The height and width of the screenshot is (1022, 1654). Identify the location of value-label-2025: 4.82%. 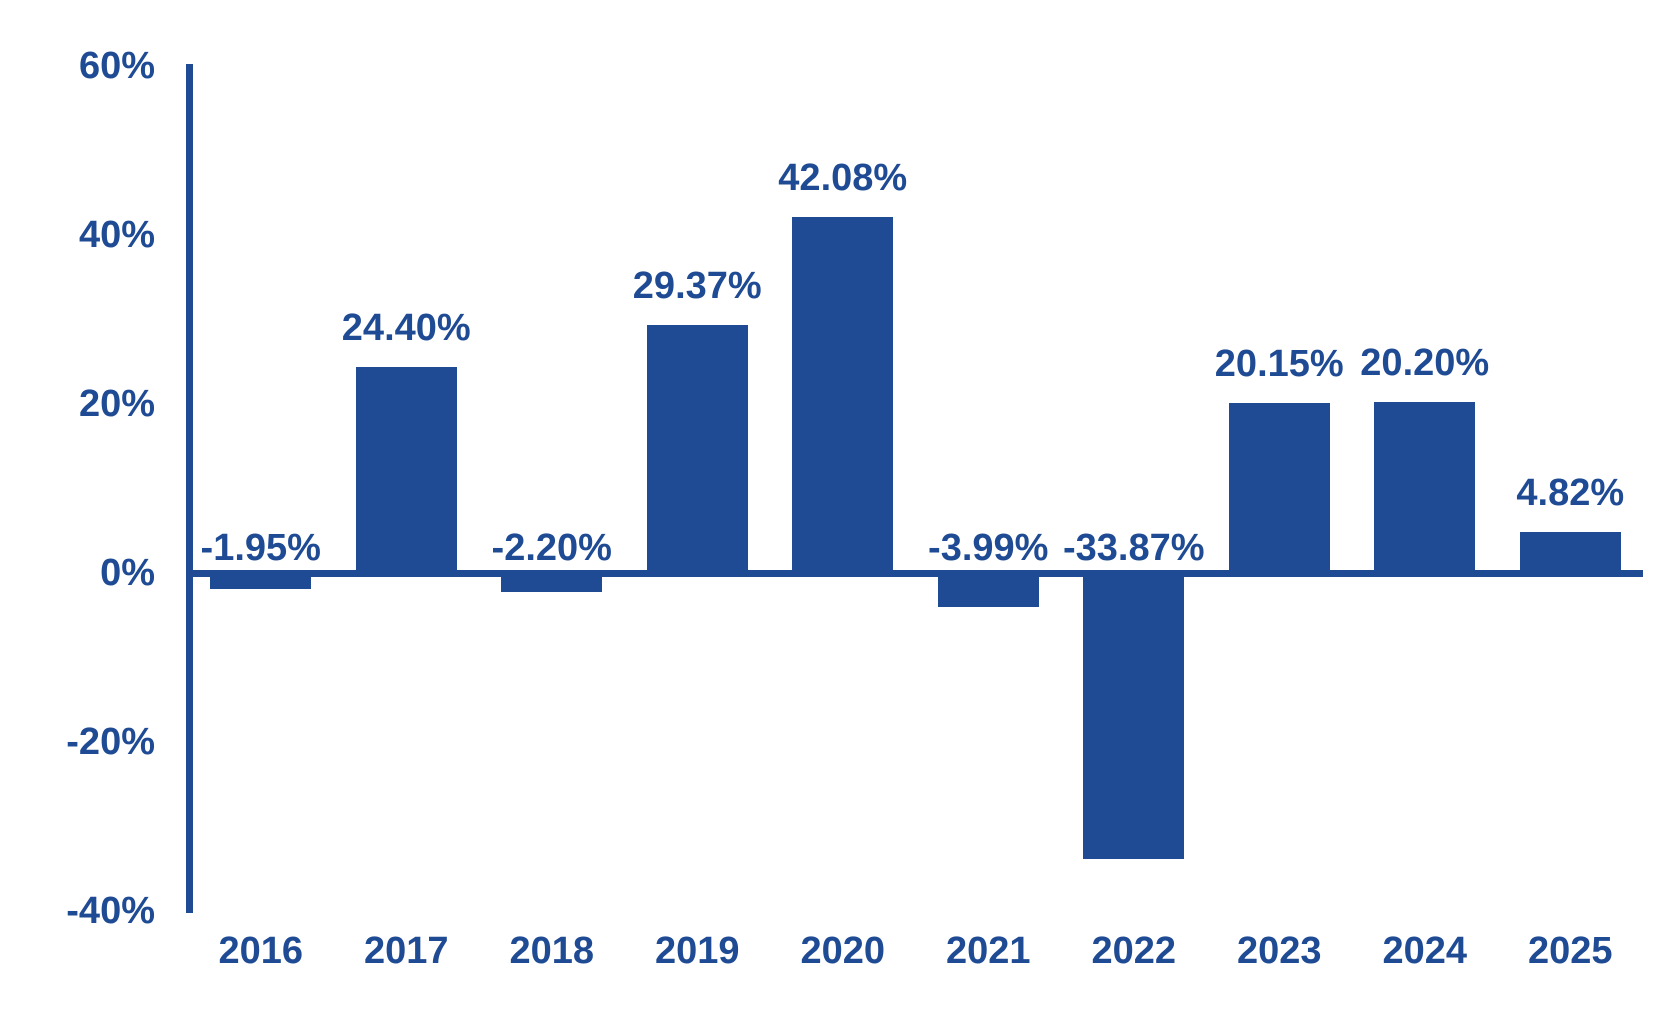
(1570, 493).